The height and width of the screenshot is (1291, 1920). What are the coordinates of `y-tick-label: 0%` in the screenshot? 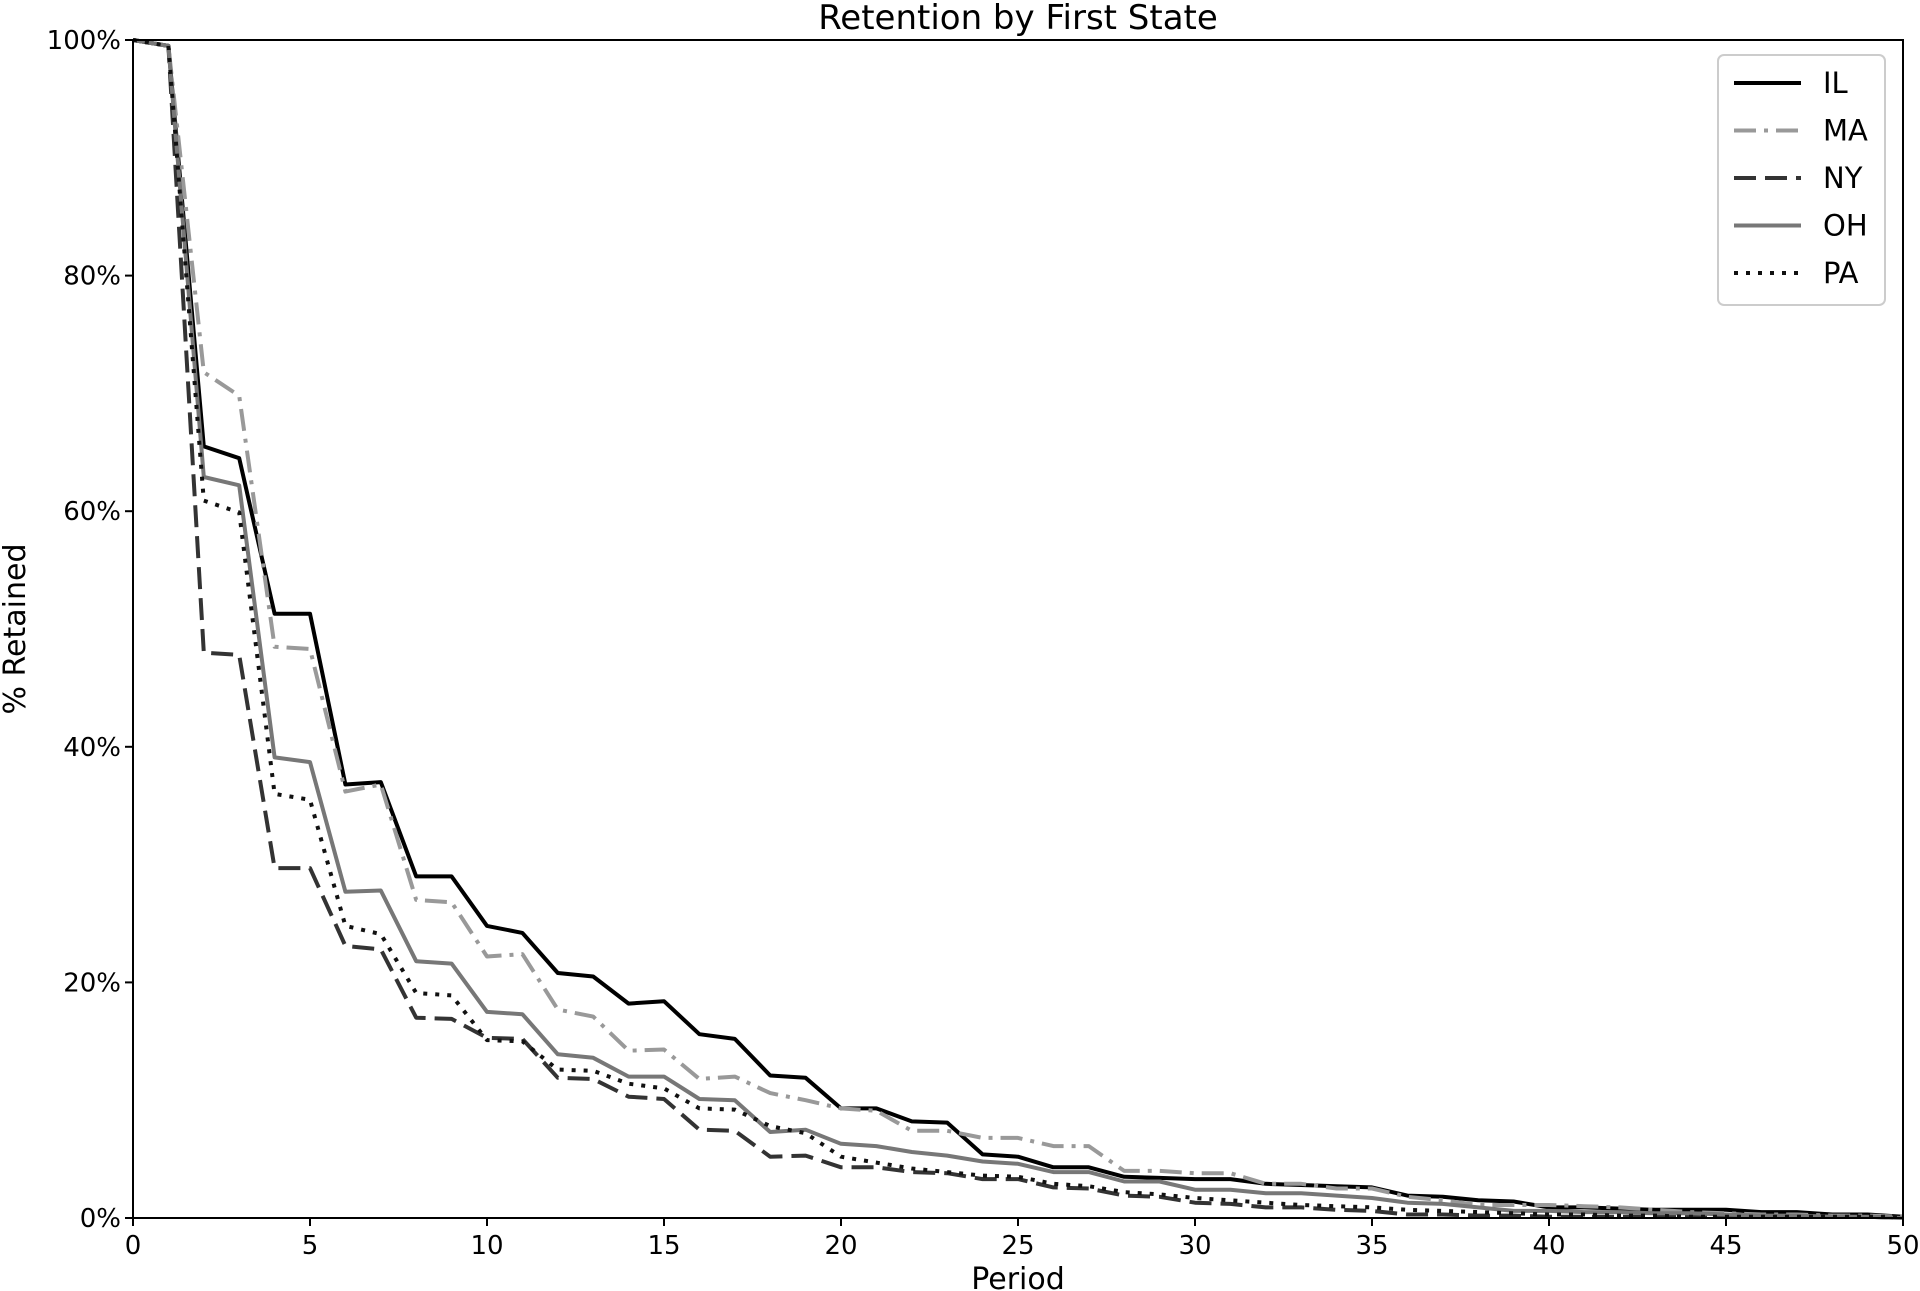 It's located at (100, 1219).